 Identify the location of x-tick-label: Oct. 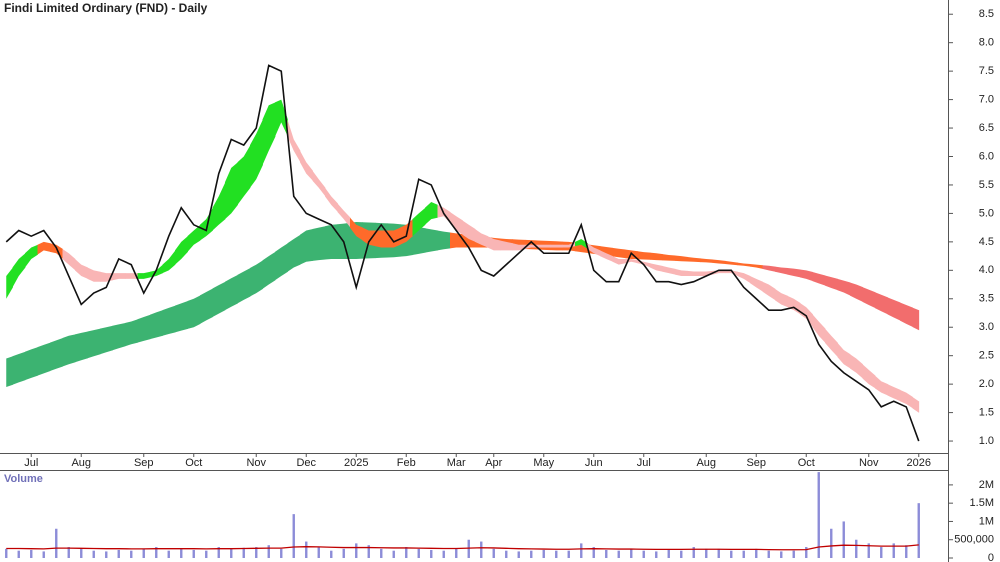
(806, 463).